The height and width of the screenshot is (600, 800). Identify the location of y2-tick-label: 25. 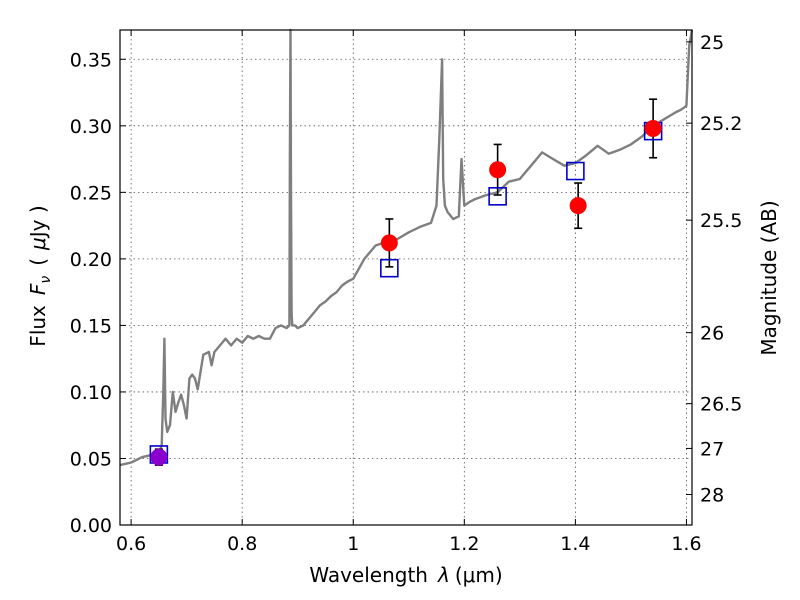
(712, 43).